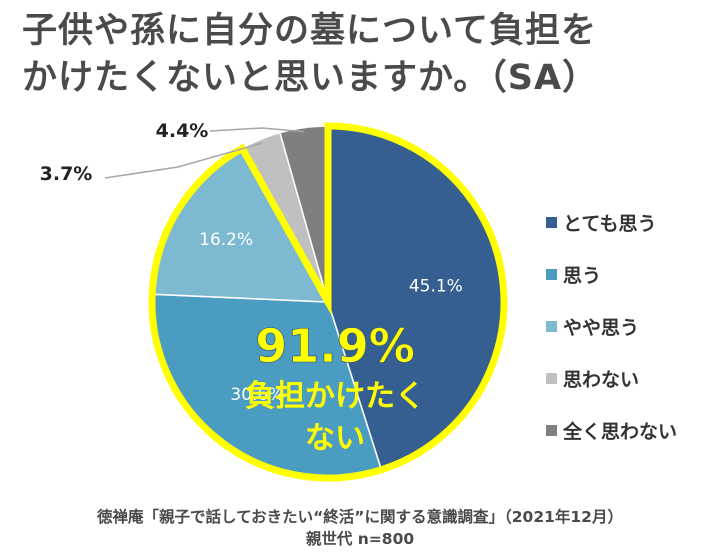 The width and height of the screenshot is (720, 558). I want to click on legend-swatch-agree, so click(551, 274).